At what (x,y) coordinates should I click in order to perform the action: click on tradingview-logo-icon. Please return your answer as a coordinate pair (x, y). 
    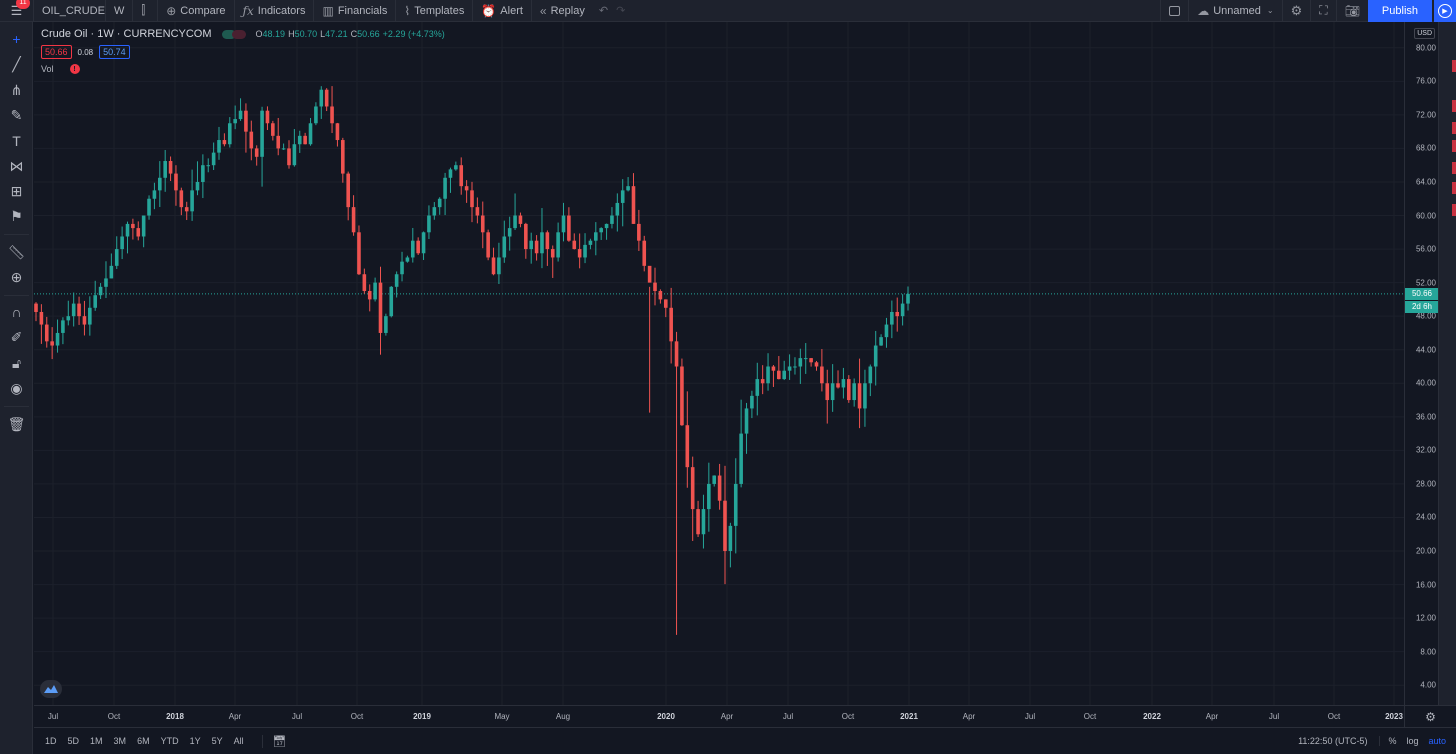
    Looking at the image, I should click on (51, 689).